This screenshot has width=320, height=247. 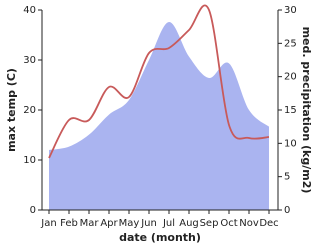 What do you see at coordinates (69, 223) in the screenshot?
I see `x-tick-label: Feb` at bounding box center [69, 223].